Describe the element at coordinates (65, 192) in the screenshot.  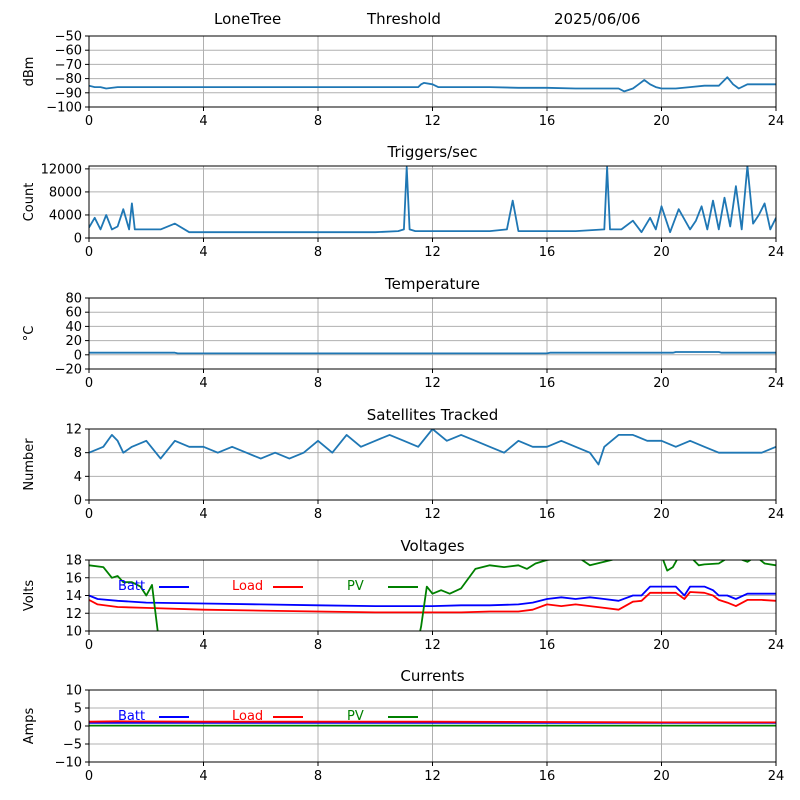
I see `y-tick-label: 8000` at that location.